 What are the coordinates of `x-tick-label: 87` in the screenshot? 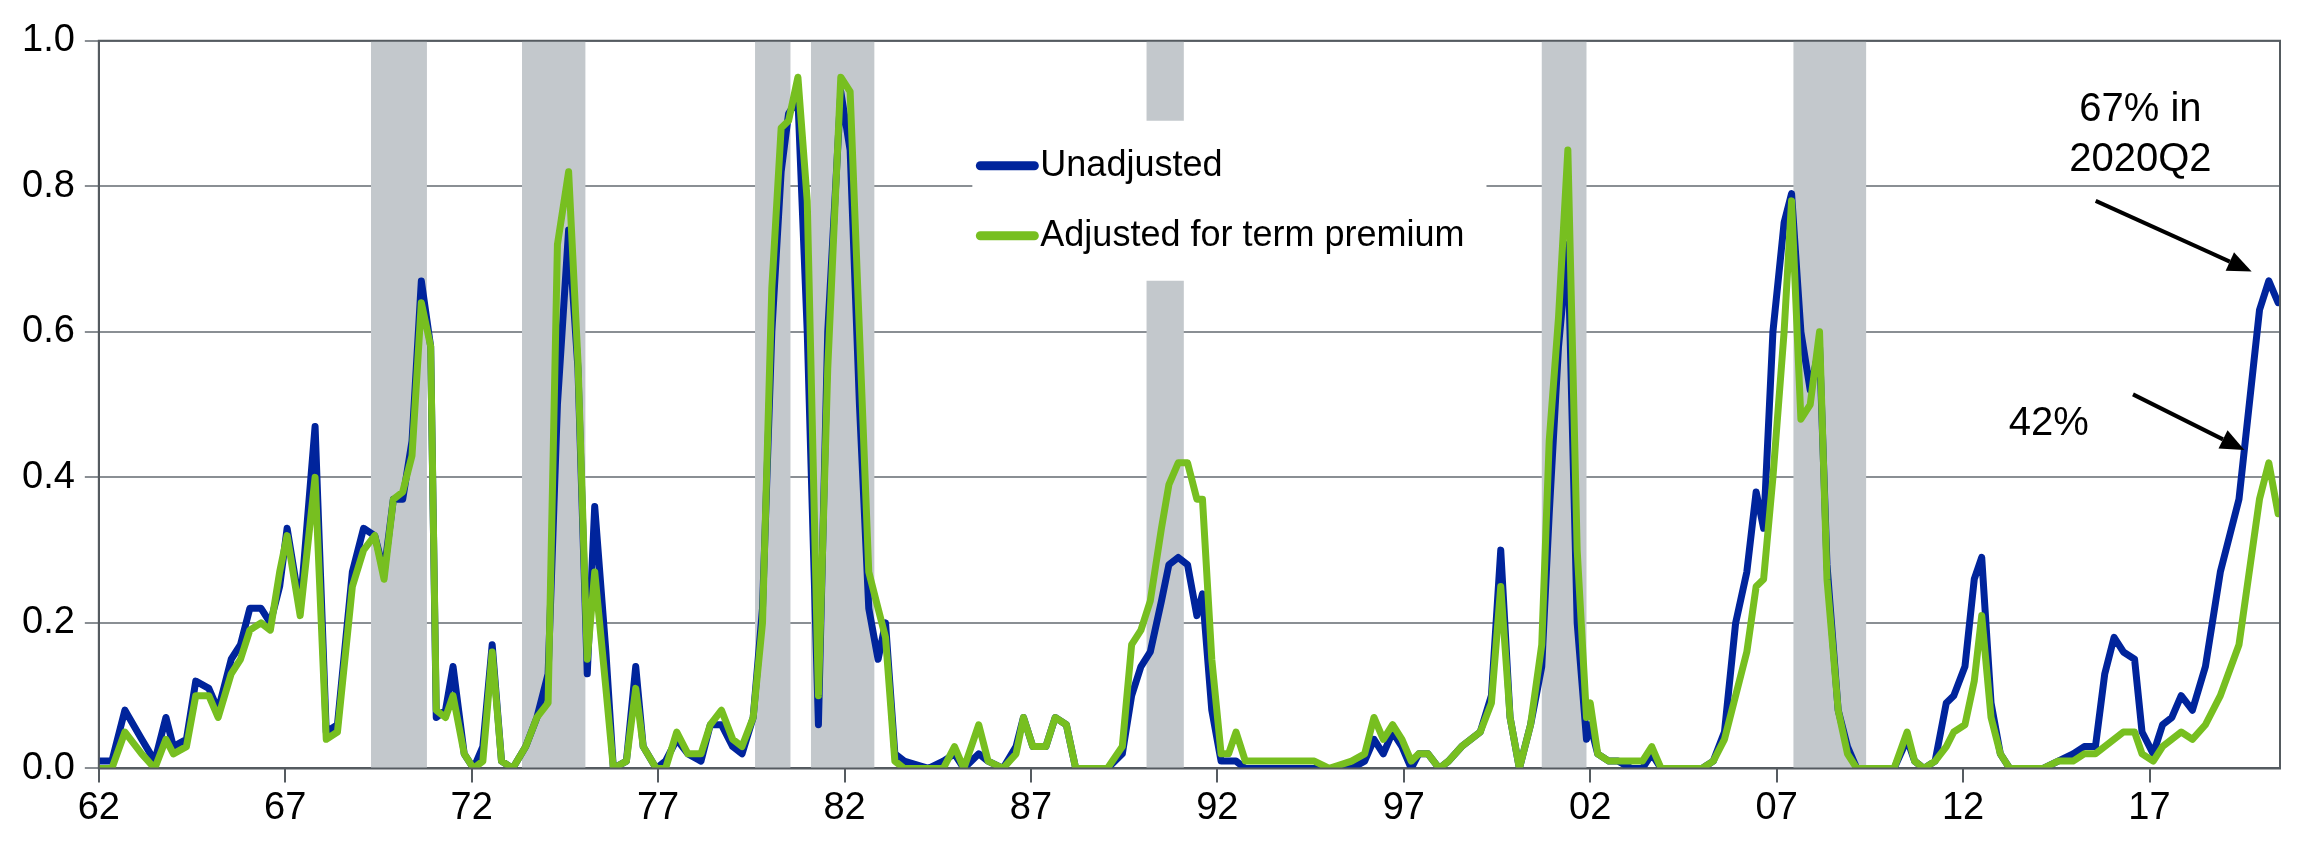 It's located at (1031, 805).